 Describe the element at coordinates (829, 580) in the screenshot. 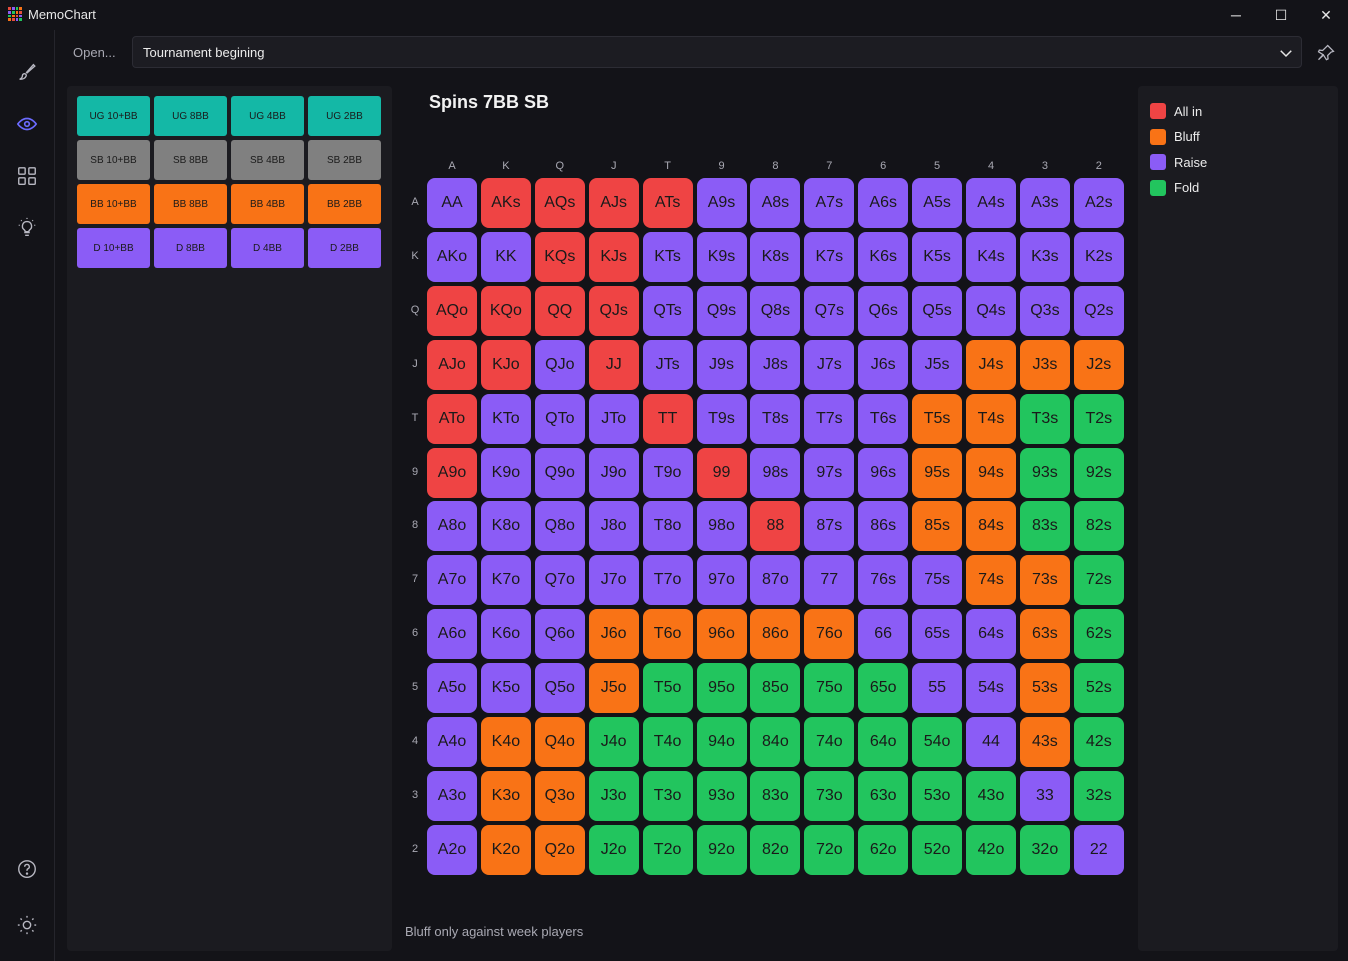

I see `hand-cell: 77` at that location.